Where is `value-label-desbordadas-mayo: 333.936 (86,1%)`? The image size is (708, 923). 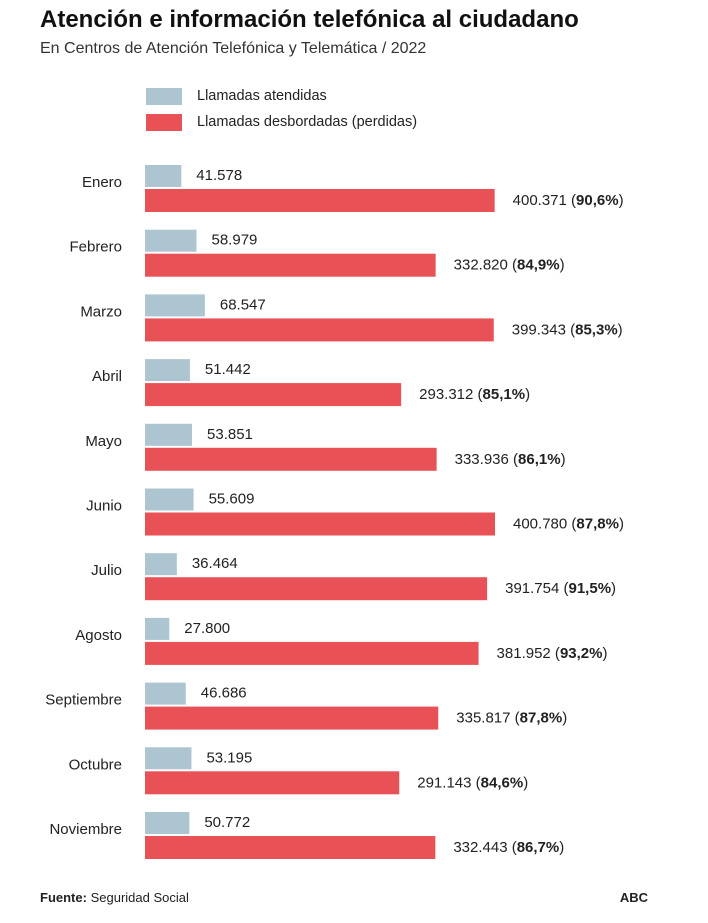
value-label-desbordadas-mayo: 333.936 (86,1%) is located at coordinates (510, 459).